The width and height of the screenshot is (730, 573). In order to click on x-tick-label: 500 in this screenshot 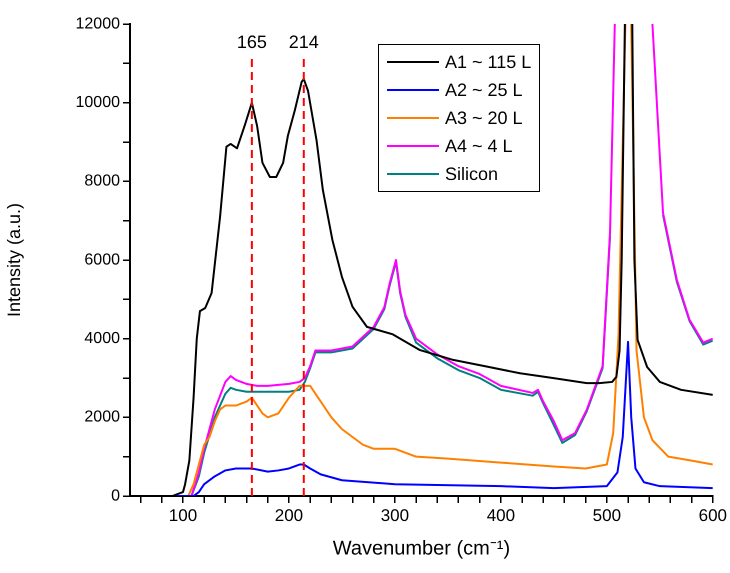, I will do `click(607, 515)`.